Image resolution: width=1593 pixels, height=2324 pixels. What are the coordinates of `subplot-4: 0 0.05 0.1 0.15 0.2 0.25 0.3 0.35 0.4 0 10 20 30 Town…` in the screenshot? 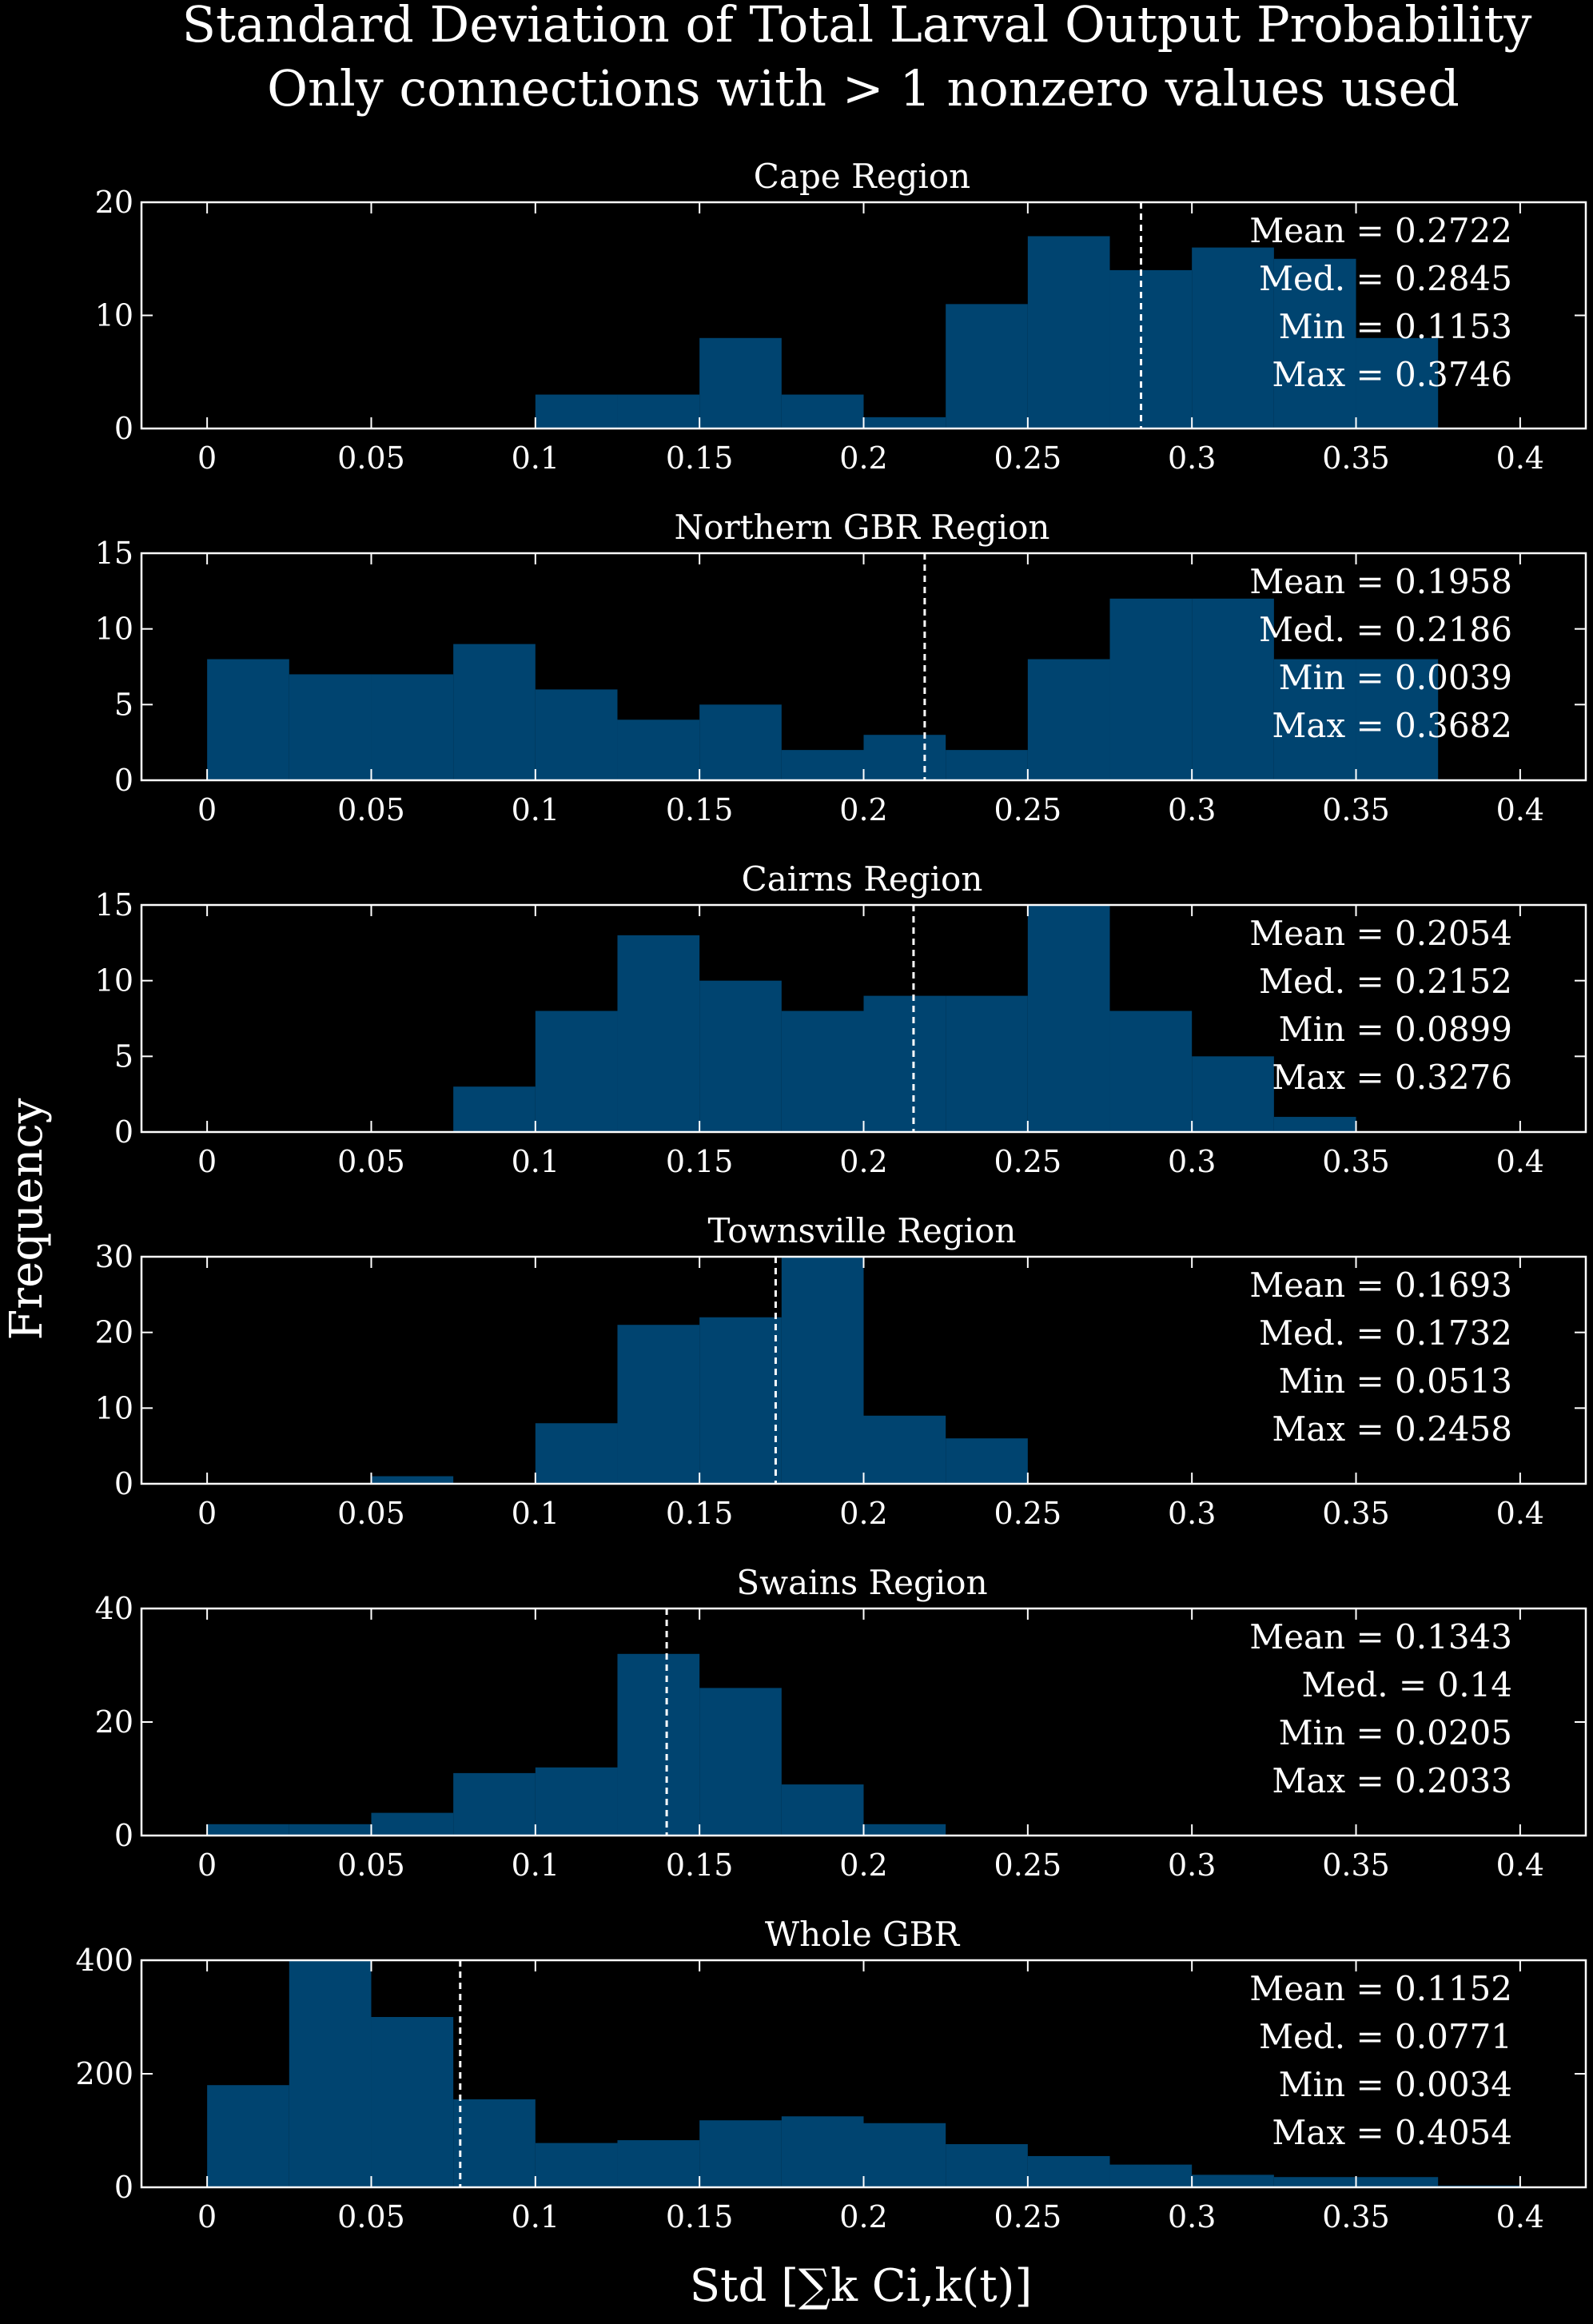 It's located at (841, 1371).